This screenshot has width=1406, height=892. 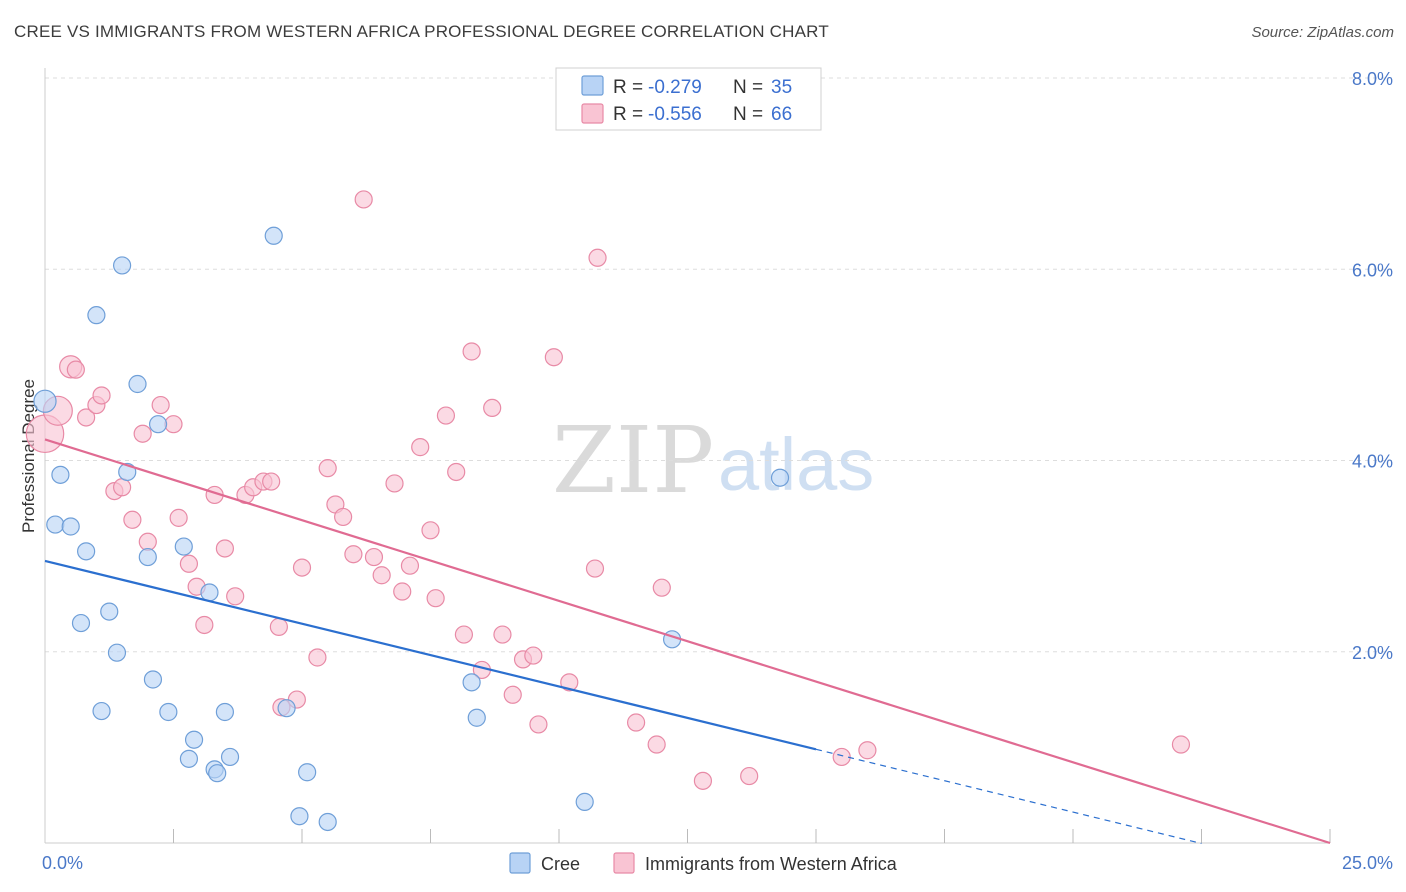 What do you see at coordinates (628, 87) in the screenshot?
I see `legend-r-label-cree: R =` at bounding box center [628, 87].